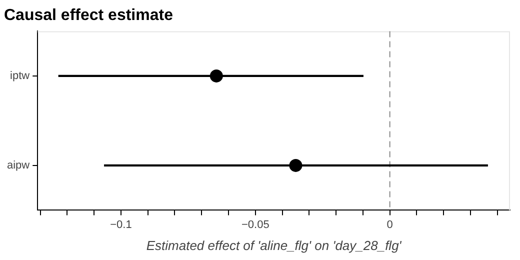 Image resolution: width=520 pixels, height=260 pixels. I want to click on chart-title: Causal effect estimate, so click(89, 15).